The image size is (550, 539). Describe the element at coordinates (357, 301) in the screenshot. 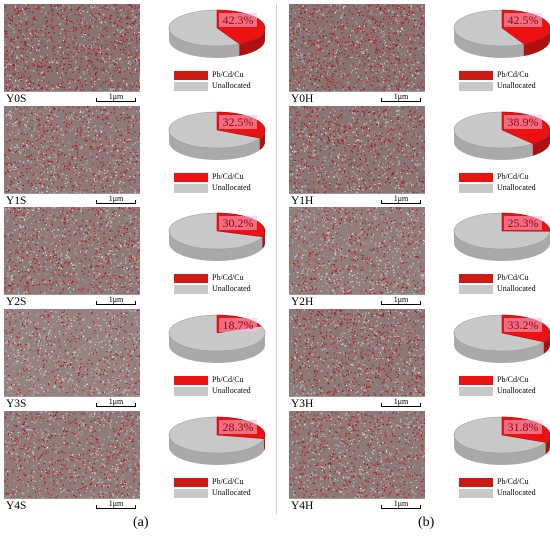

I see `sample-label-bar: Y2H 1μm` at that location.